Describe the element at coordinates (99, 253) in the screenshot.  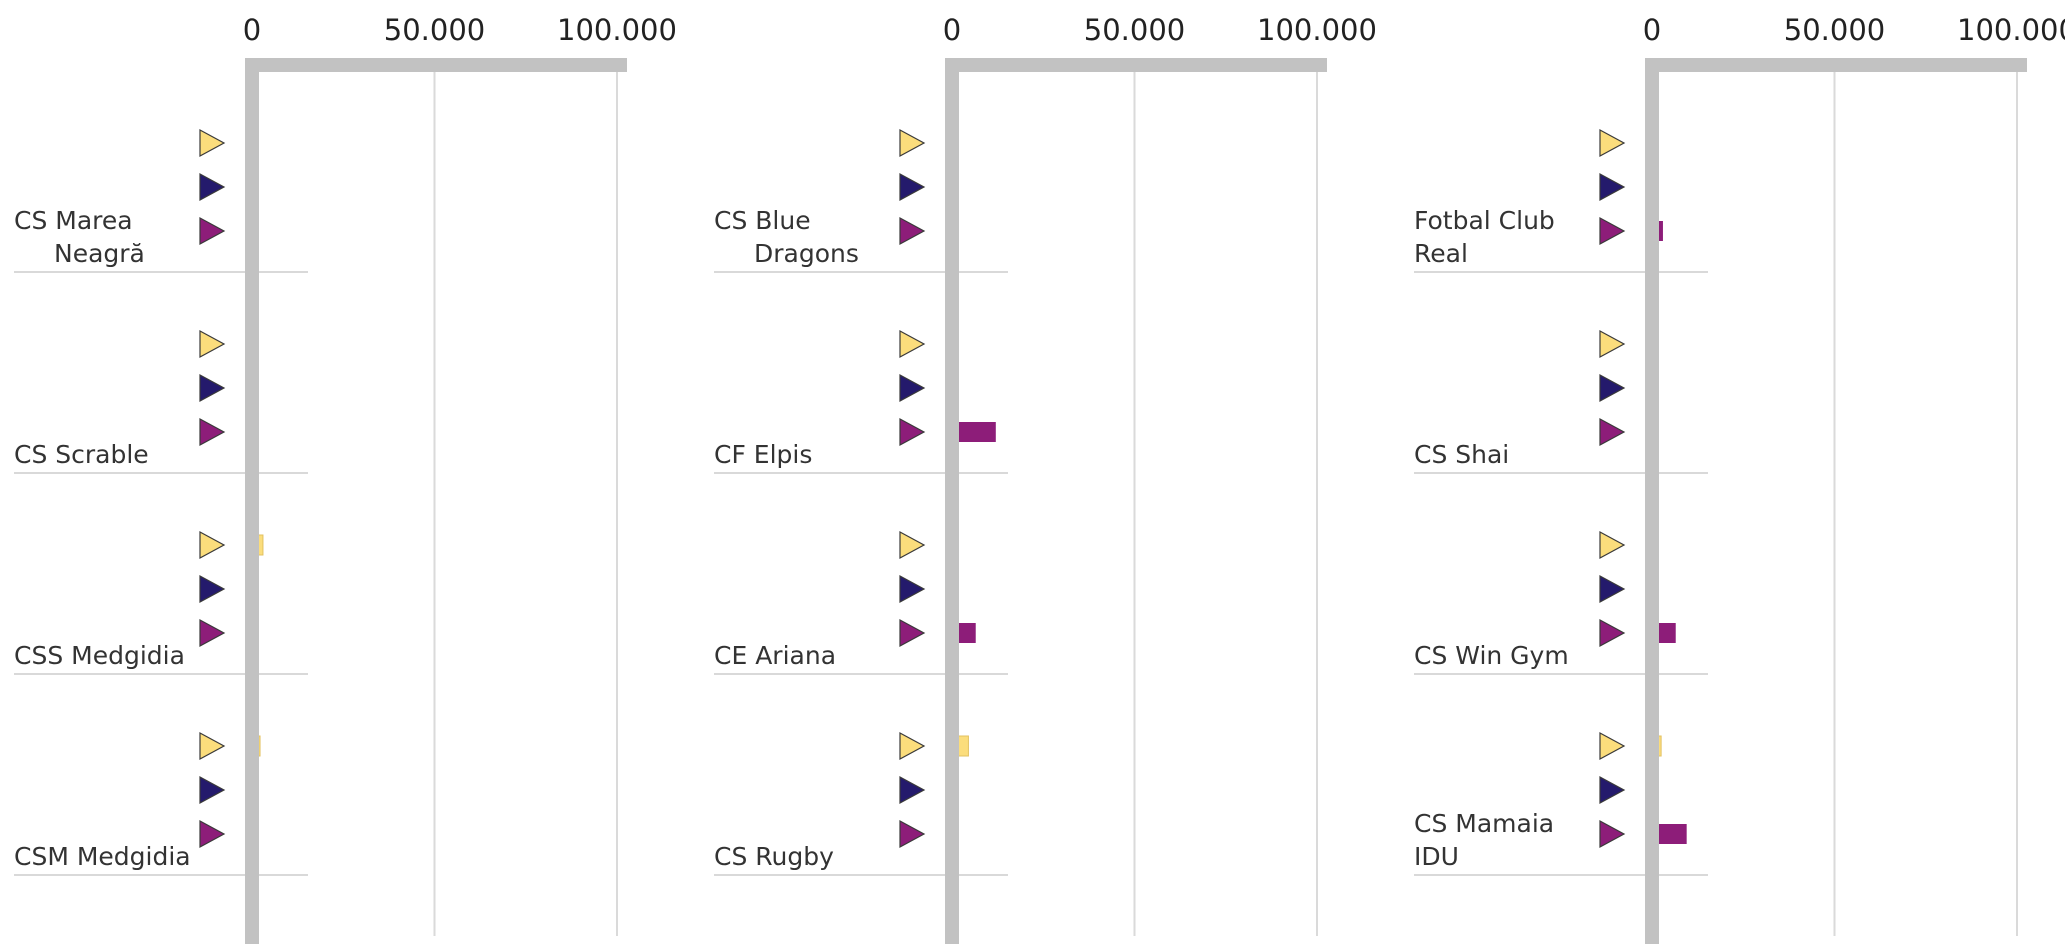
I see `category-label: Neagră` at that location.